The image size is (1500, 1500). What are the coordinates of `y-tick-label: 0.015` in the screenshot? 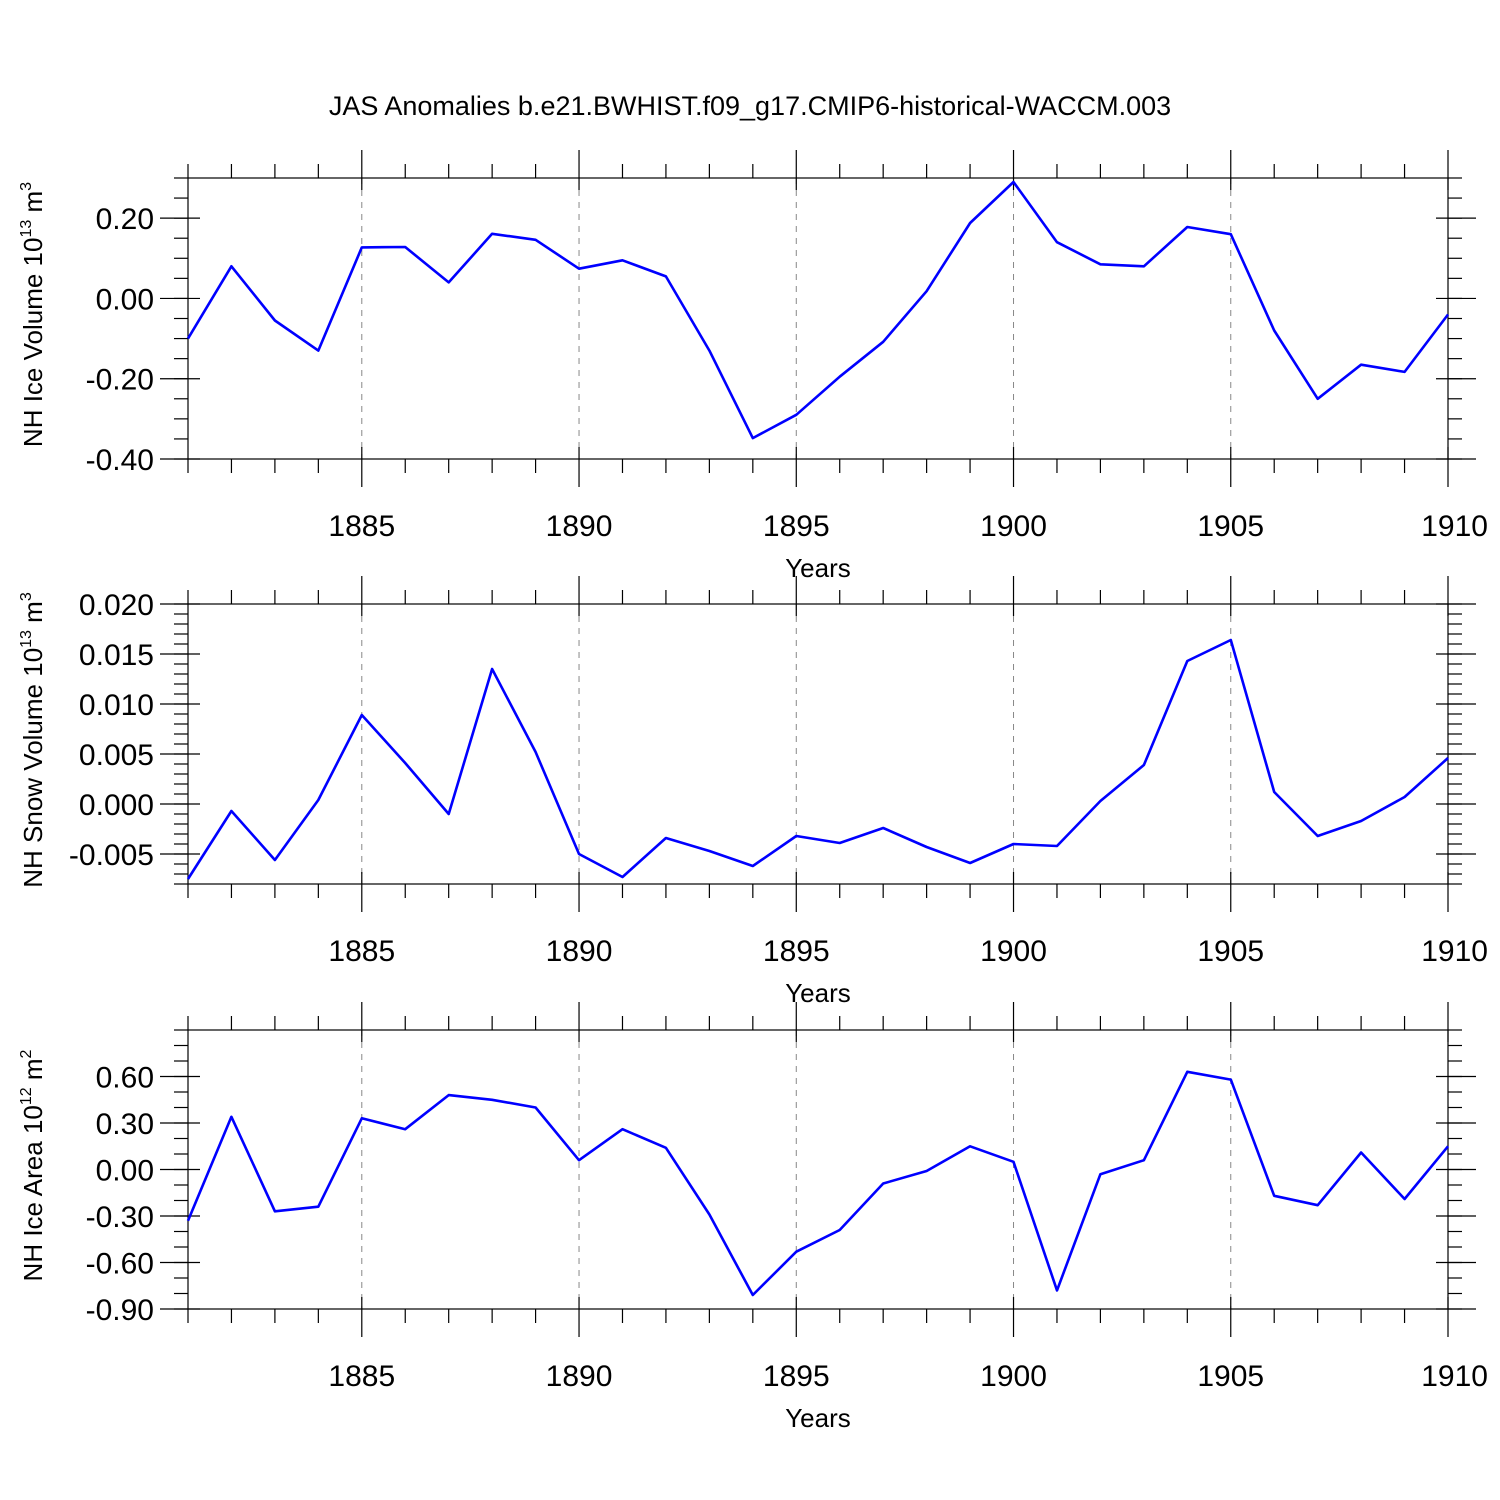 It's located at (116, 655).